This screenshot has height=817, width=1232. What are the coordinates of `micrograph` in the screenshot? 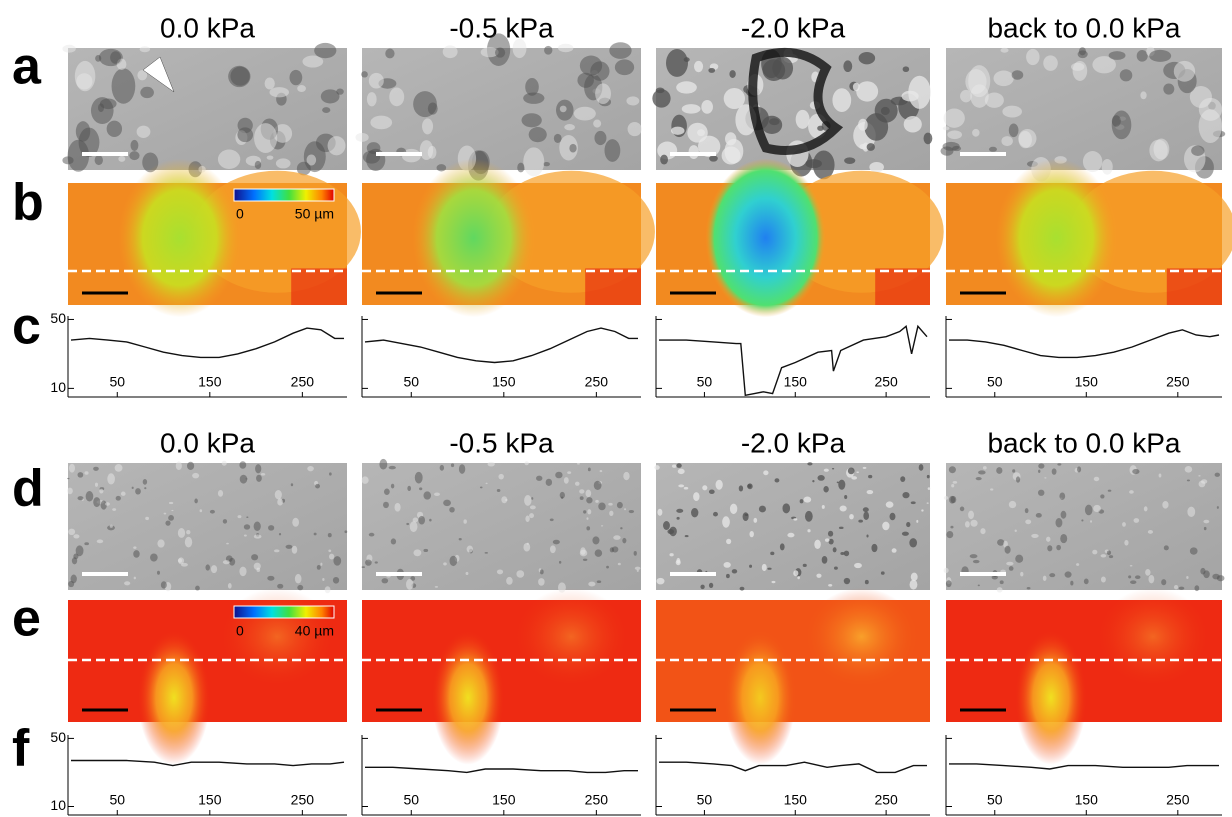 It's located at (792, 113).